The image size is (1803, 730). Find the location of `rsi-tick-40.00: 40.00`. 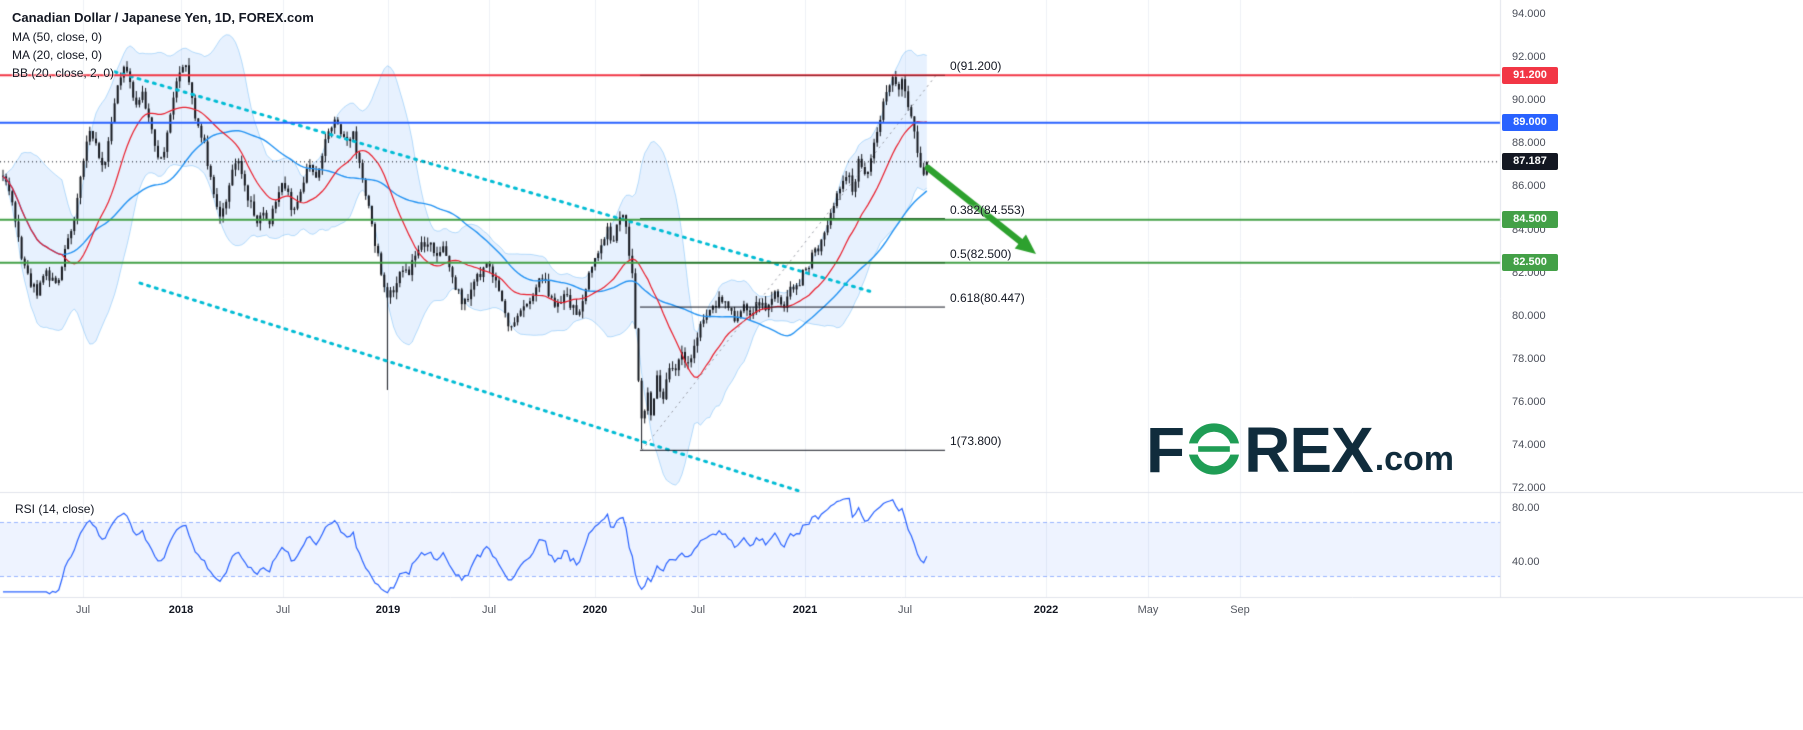

rsi-tick-40.00: 40.00 is located at coordinates (1526, 562).